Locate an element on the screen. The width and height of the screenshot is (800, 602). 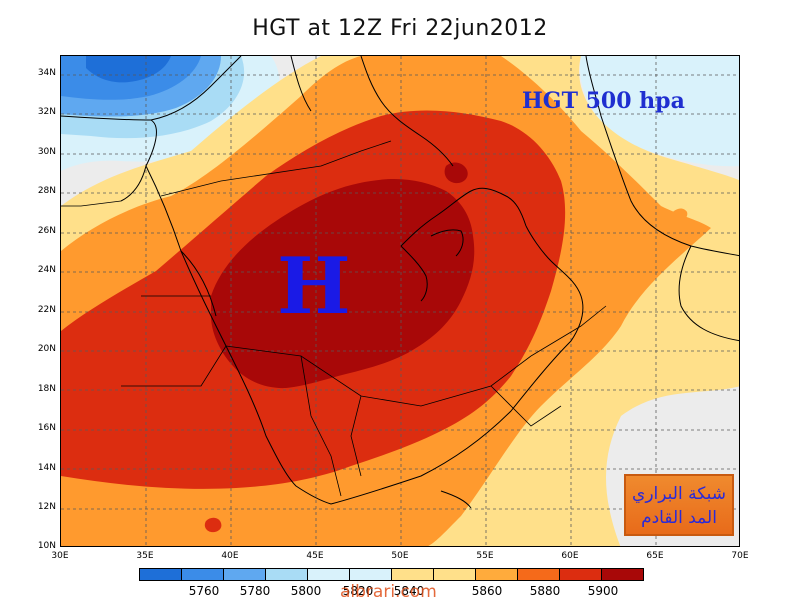
logo-line-1: شبكة البراري is located at coordinates (679, 494).